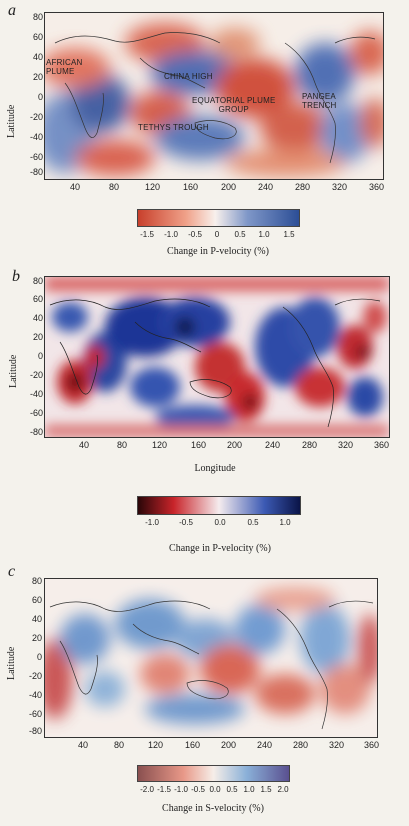 The image size is (409, 826). What do you see at coordinates (160, 445) in the screenshot?
I see `panel-b-xtick: 120` at bounding box center [160, 445].